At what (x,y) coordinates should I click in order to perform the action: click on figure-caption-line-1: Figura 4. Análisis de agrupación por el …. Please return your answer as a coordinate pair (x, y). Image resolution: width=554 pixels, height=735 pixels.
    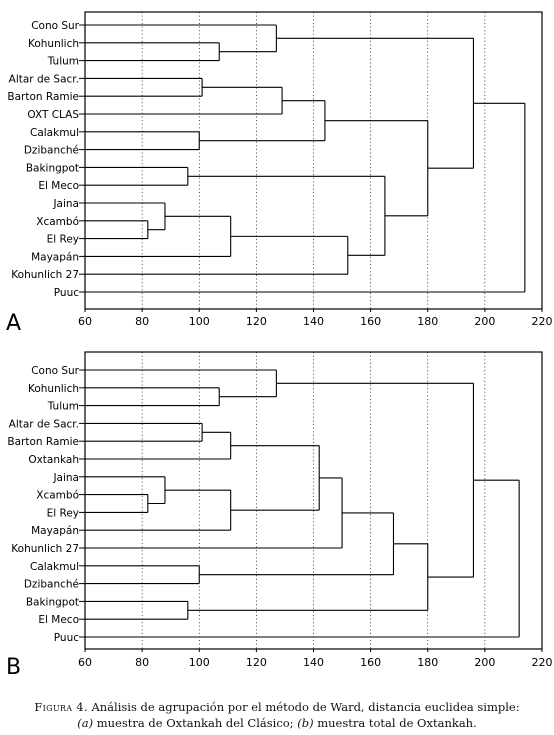
    Looking at the image, I should click on (277, 707).